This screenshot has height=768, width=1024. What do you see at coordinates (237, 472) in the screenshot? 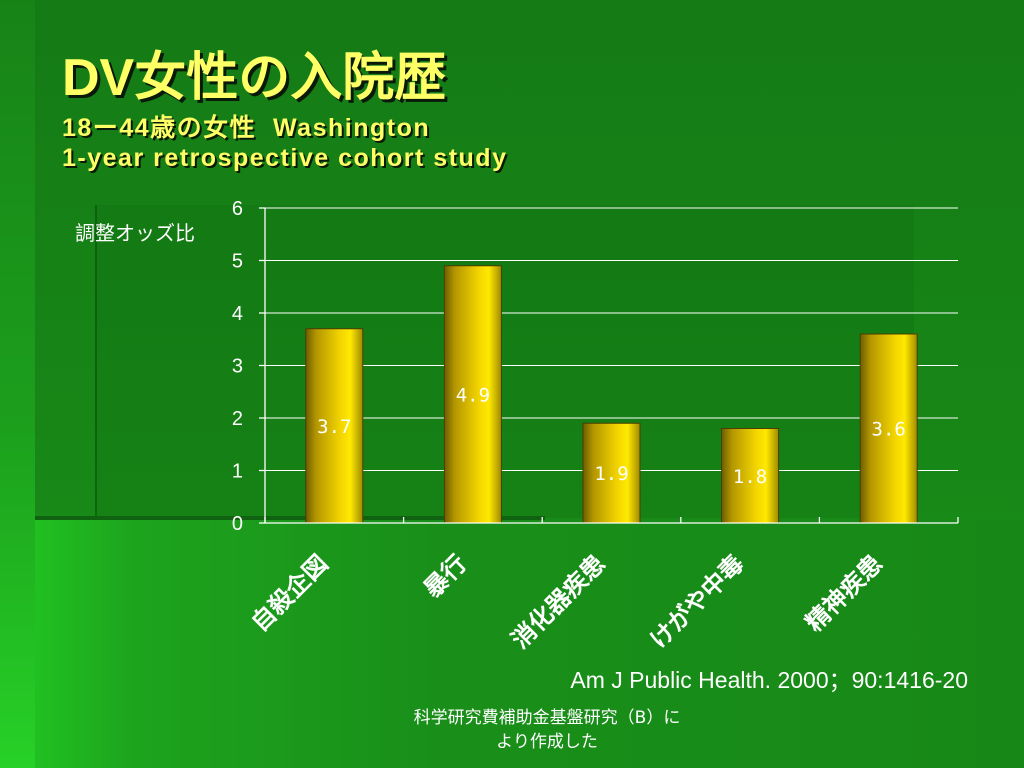
I see `y-tick-label: 1` at bounding box center [237, 472].